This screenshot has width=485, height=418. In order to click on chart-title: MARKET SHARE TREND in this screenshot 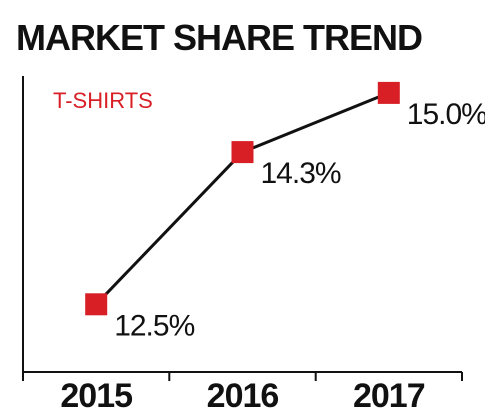, I will do `click(219, 37)`.